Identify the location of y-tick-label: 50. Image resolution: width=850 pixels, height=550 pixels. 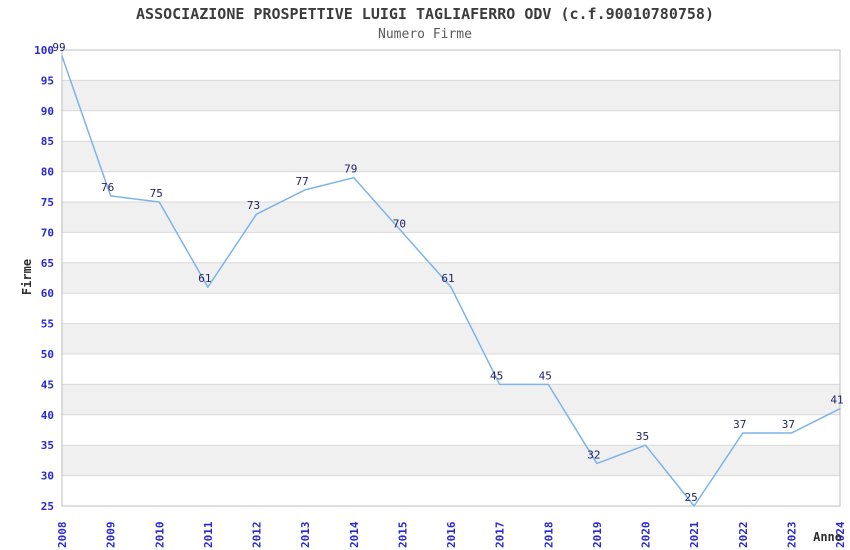
(47, 354).